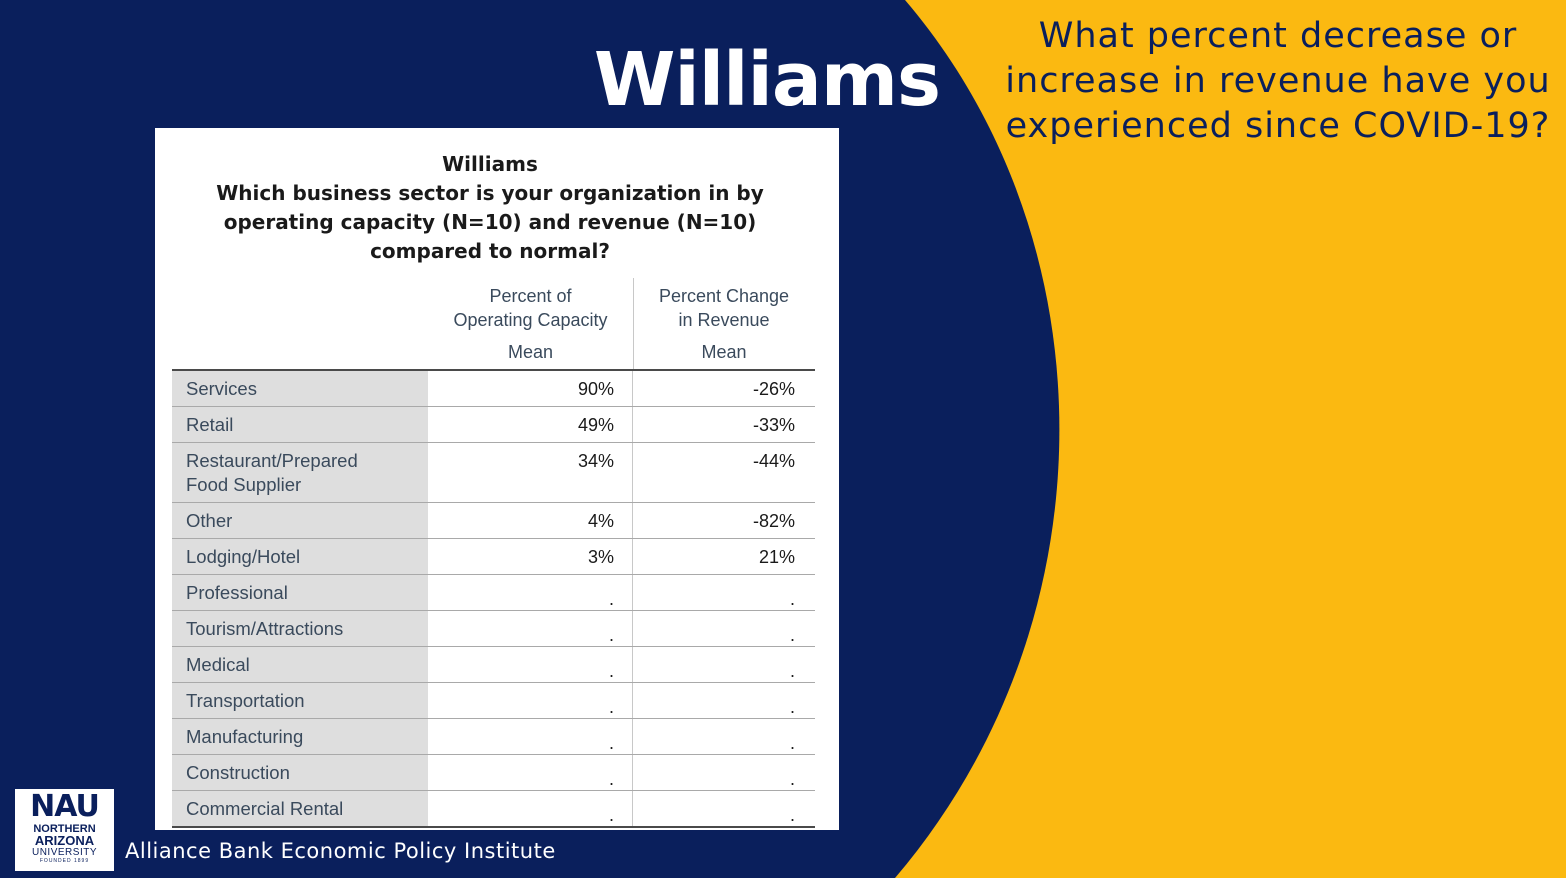  Describe the element at coordinates (245, 736) in the screenshot. I see `row-label-line: Manufacturing` at that location.